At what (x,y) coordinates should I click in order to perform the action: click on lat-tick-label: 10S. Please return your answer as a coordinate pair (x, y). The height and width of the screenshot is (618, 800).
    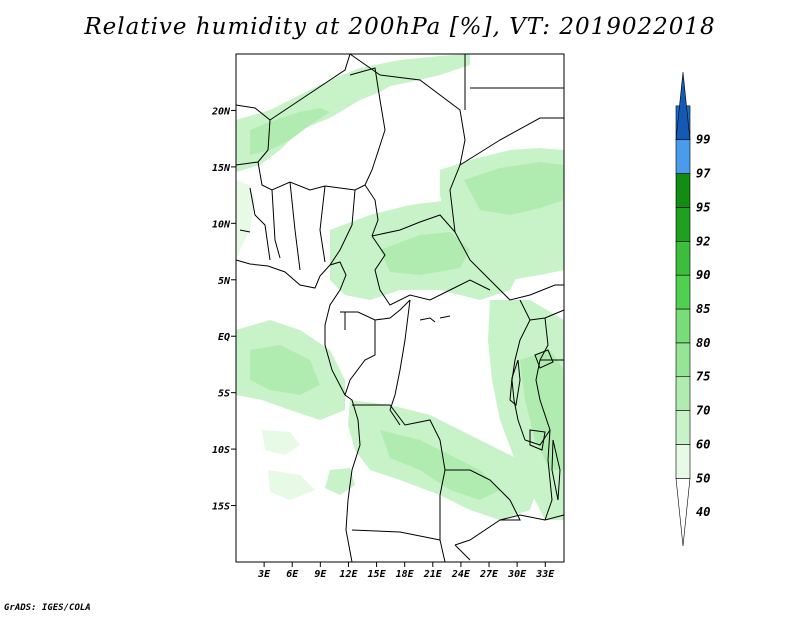
    Looking at the image, I should click on (221, 450).